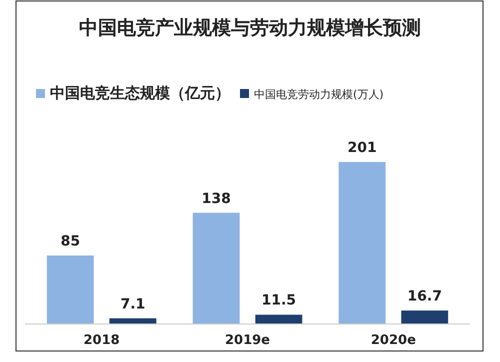 The width and height of the screenshot is (500, 362). Describe the element at coordinates (140, 93) in the screenshot. I see `legend-label: 中国电竞生态规模（亿元）` at that location.